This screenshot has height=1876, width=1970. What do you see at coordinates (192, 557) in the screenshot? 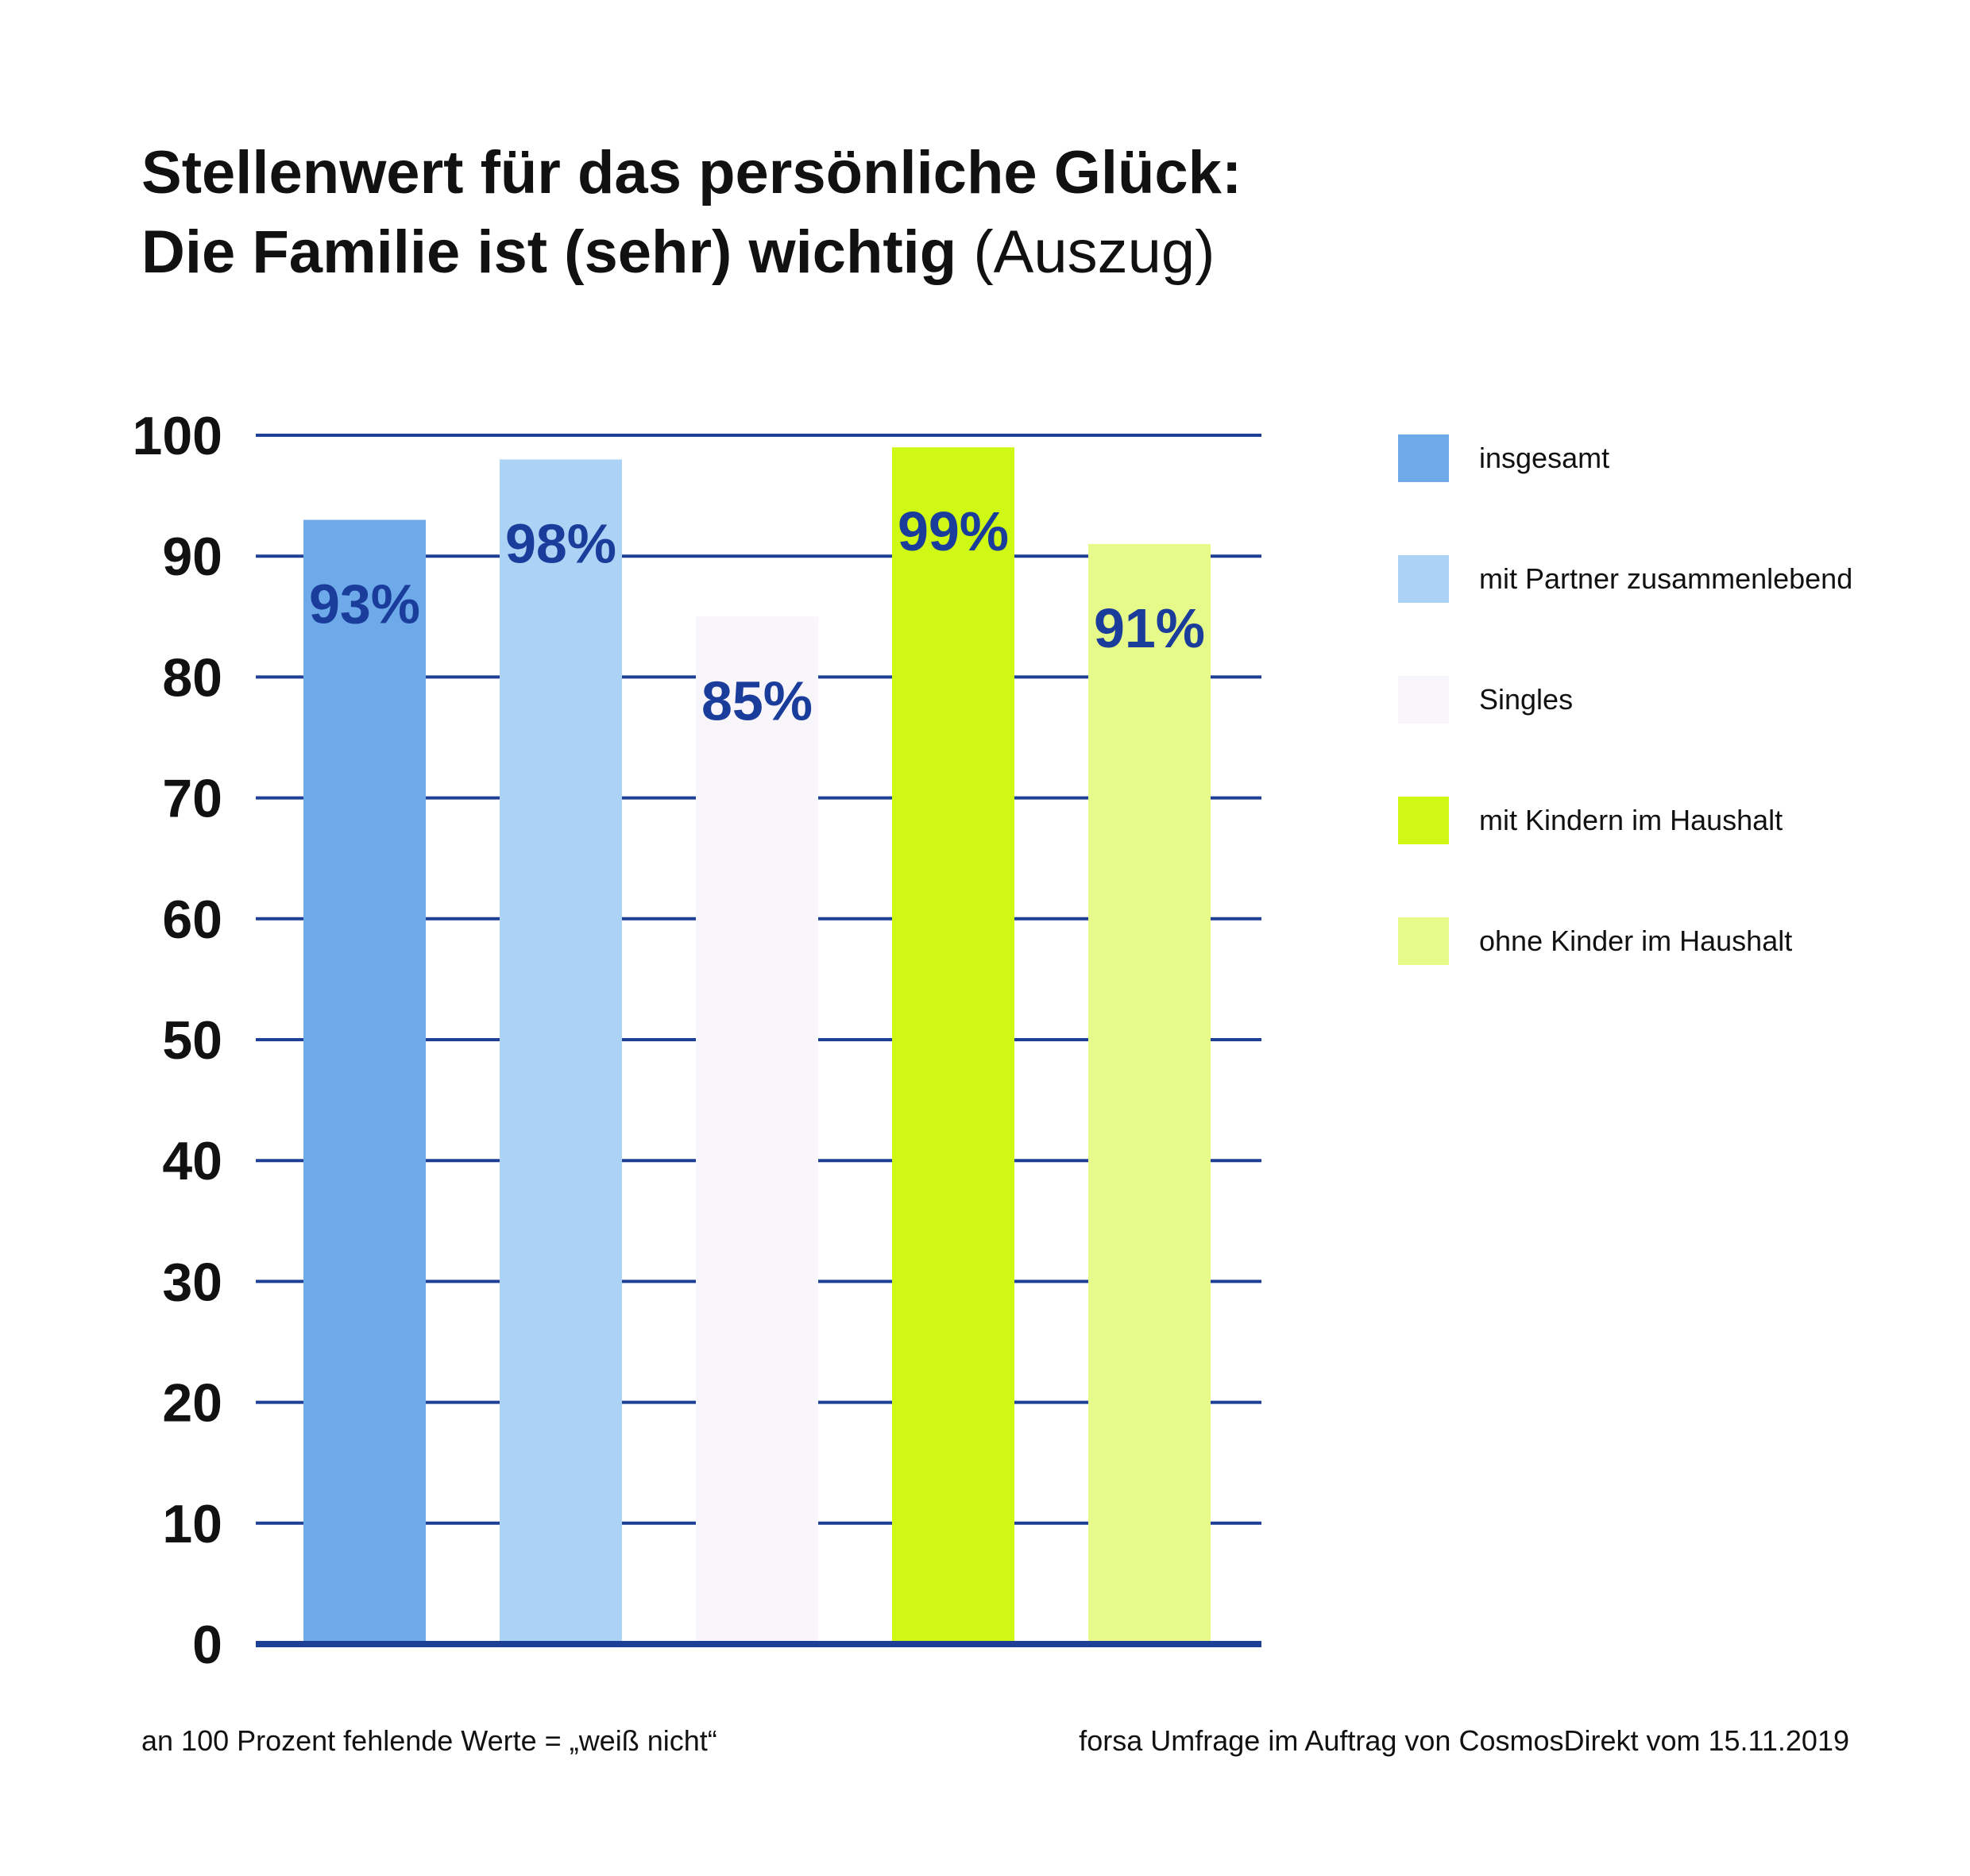
I see `y-tick-label-90: 90` at bounding box center [192, 557].